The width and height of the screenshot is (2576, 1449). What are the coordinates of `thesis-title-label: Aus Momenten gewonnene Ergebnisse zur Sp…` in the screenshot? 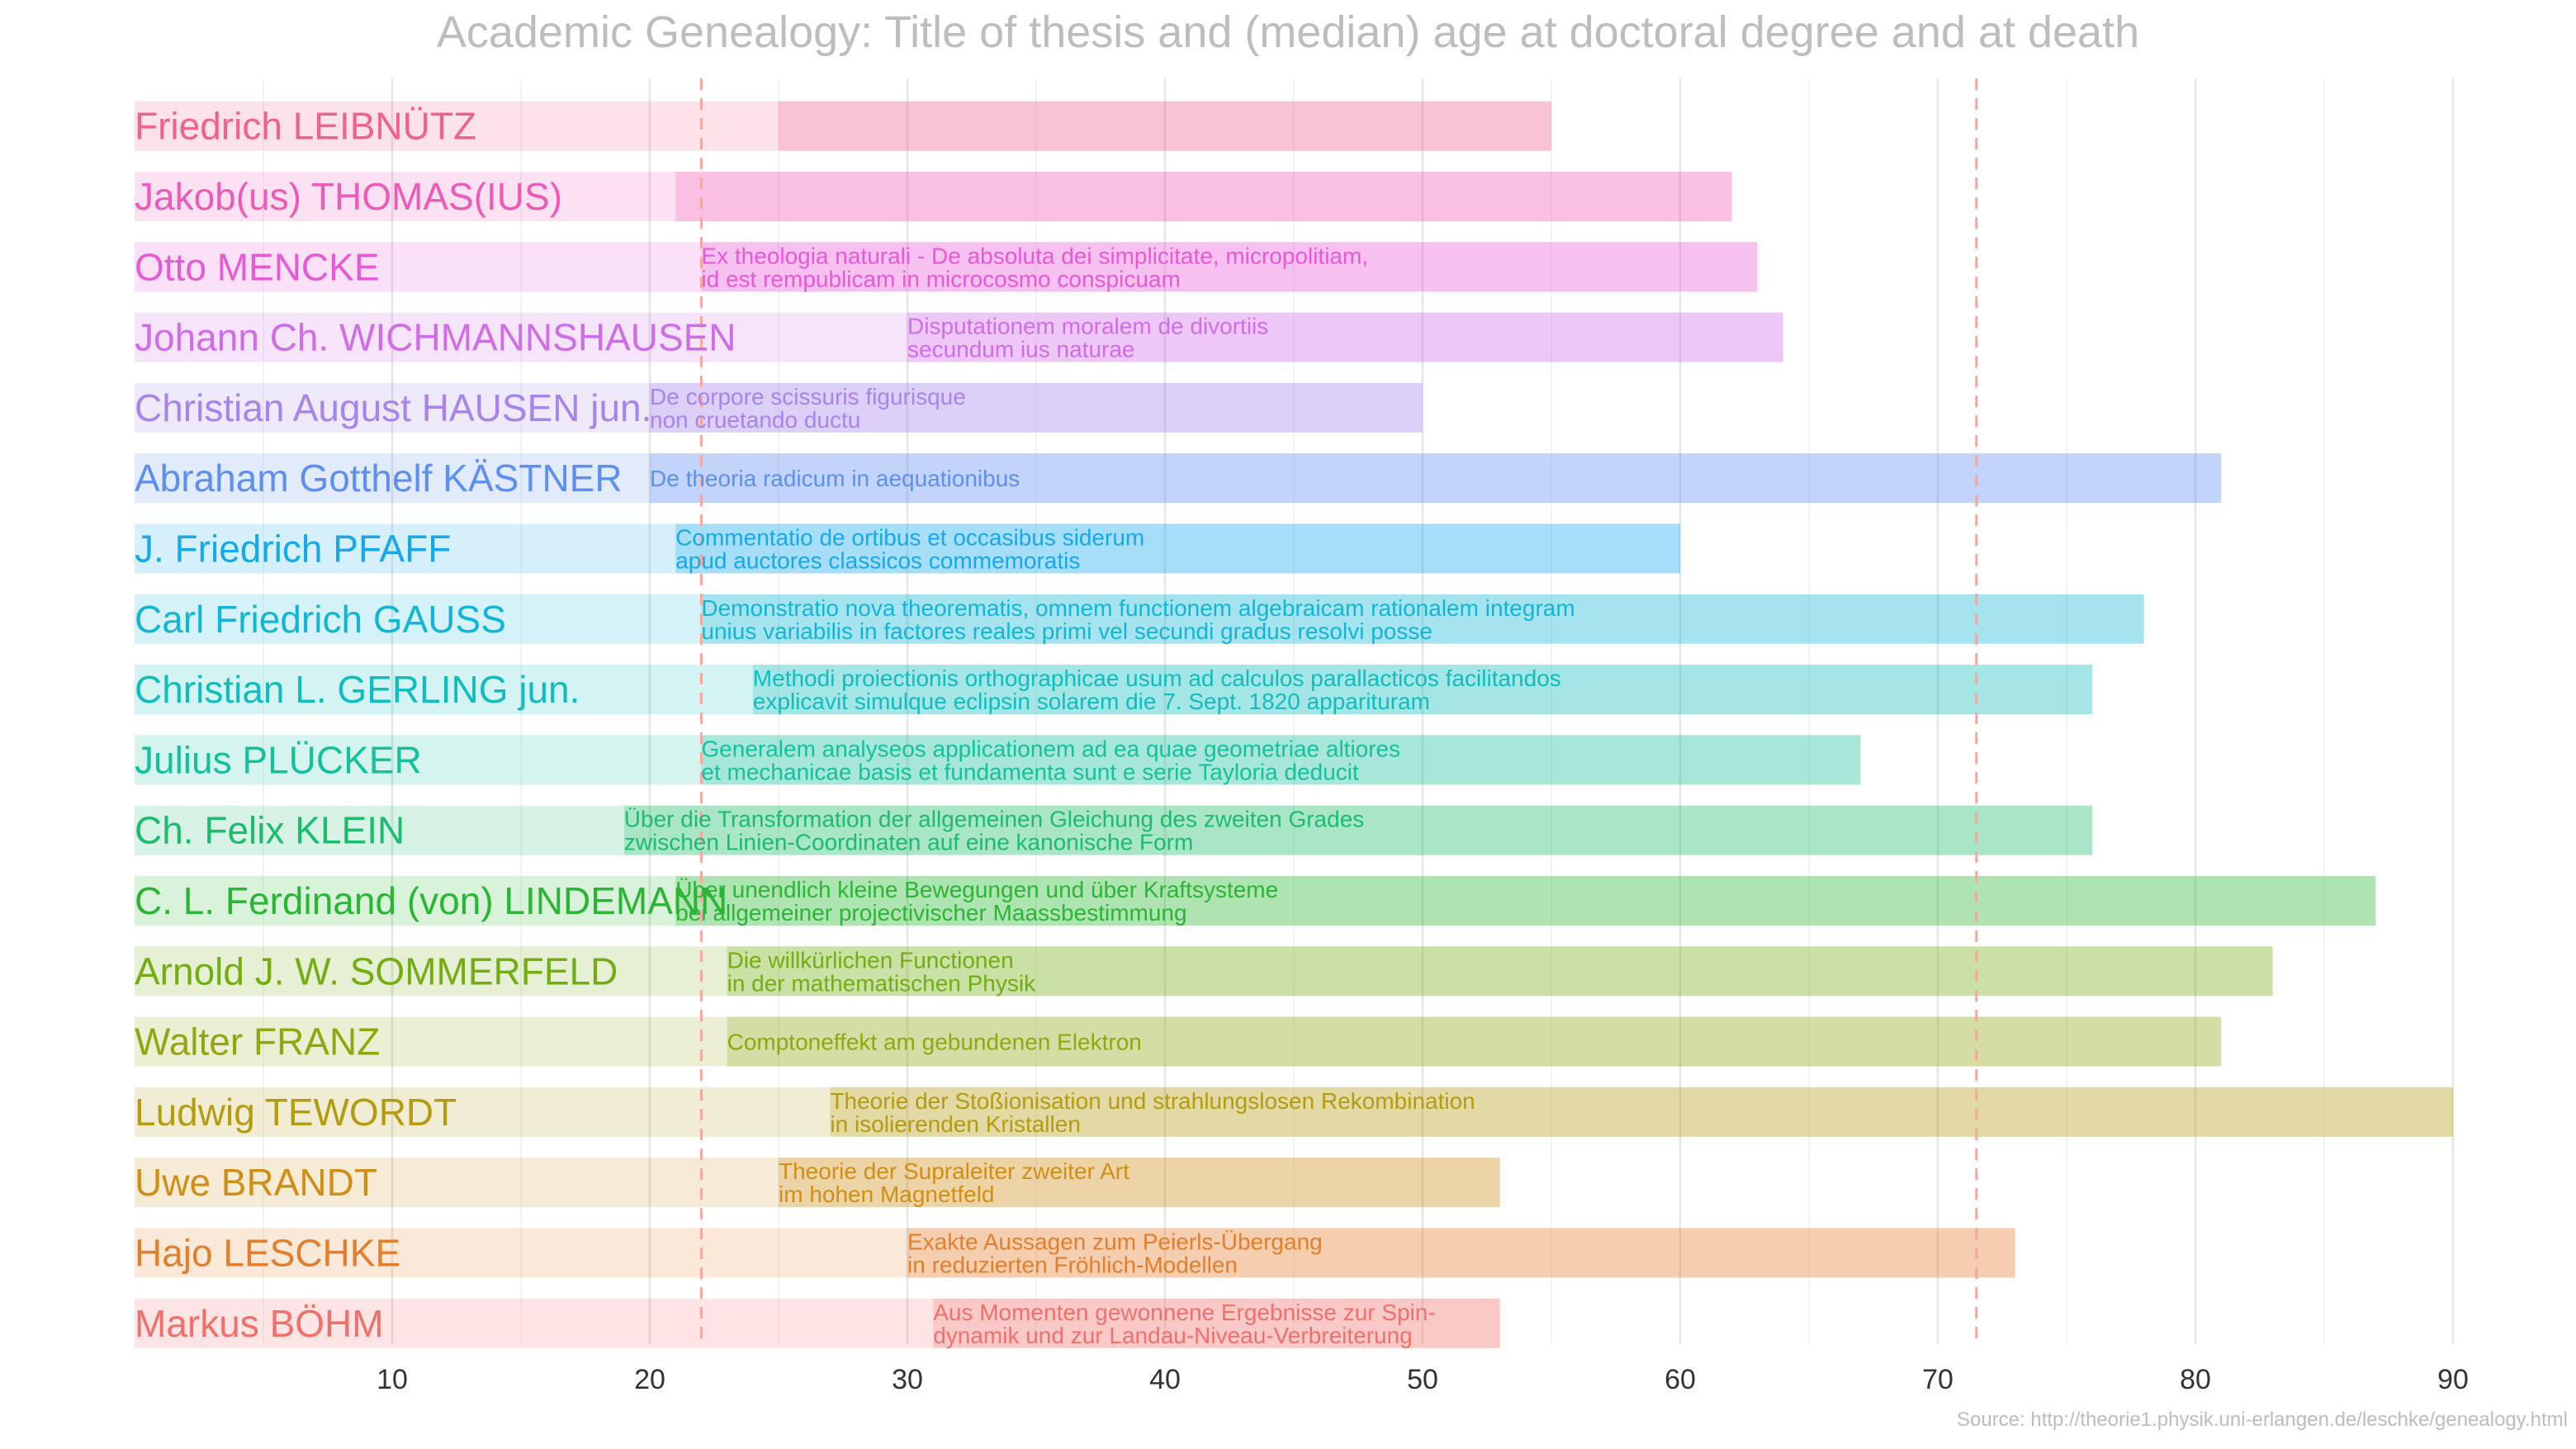 It's located at (1184, 1312).